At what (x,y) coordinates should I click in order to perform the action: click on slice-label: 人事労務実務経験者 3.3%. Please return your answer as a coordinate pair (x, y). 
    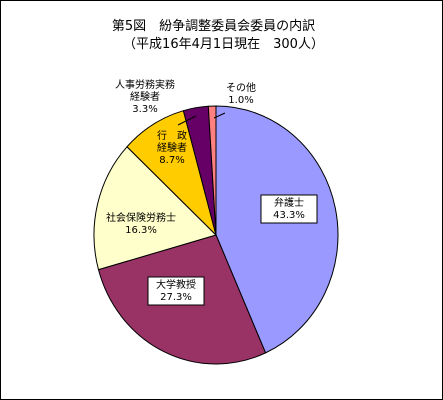
    Looking at the image, I should click on (145, 96).